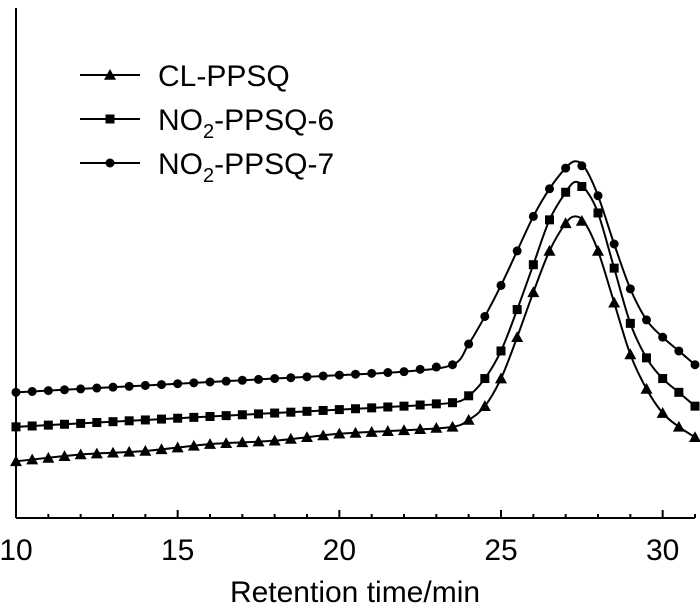  Describe the element at coordinates (662, 550) in the screenshot. I see `x-tick-label: 30` at that location.